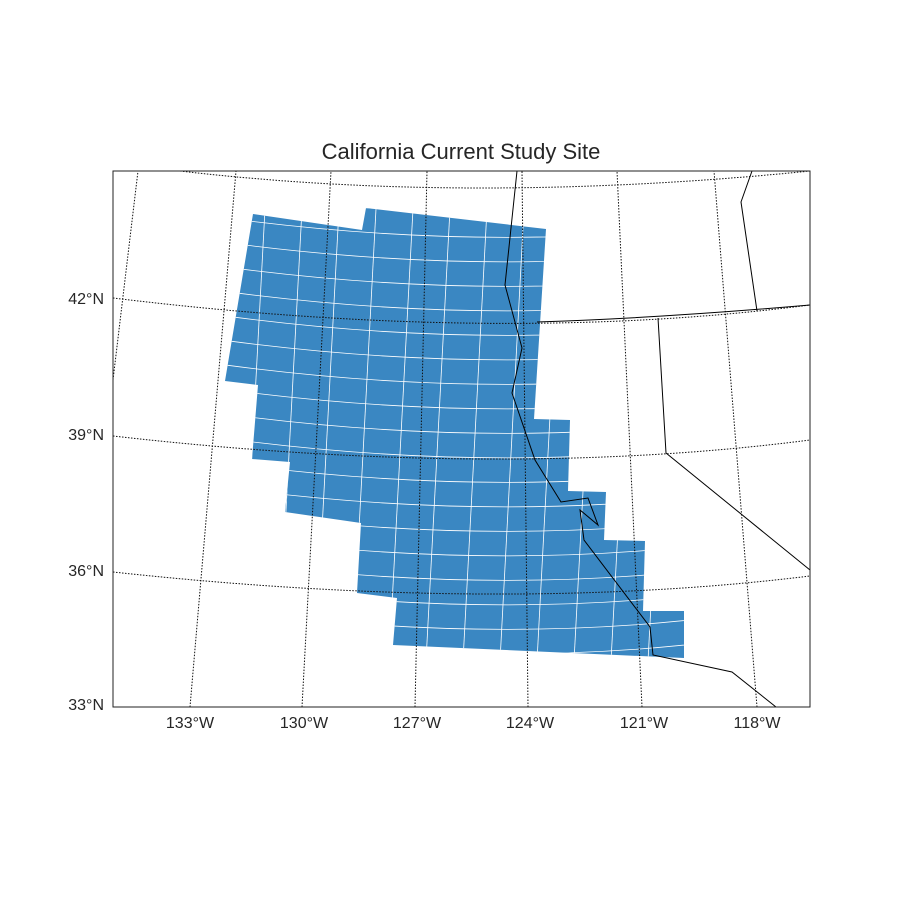 The height and width of the screenshot is (900, 900). What do you see at coordinates (86, 299) in the screenshot?
I see `lat-label: 42°N` at bounding box center [86, 299].